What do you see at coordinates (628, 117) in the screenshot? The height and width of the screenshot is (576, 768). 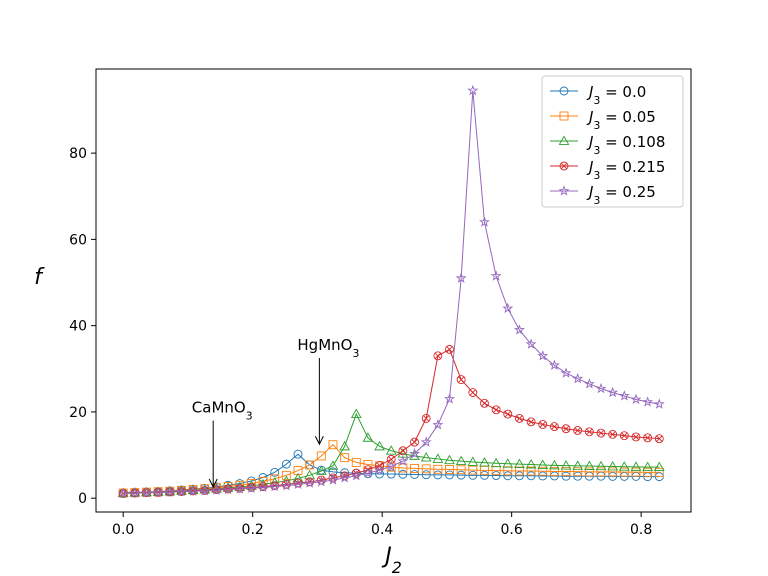 I see `legend-label-part: = 0.05` at bounding box center [628, 117].